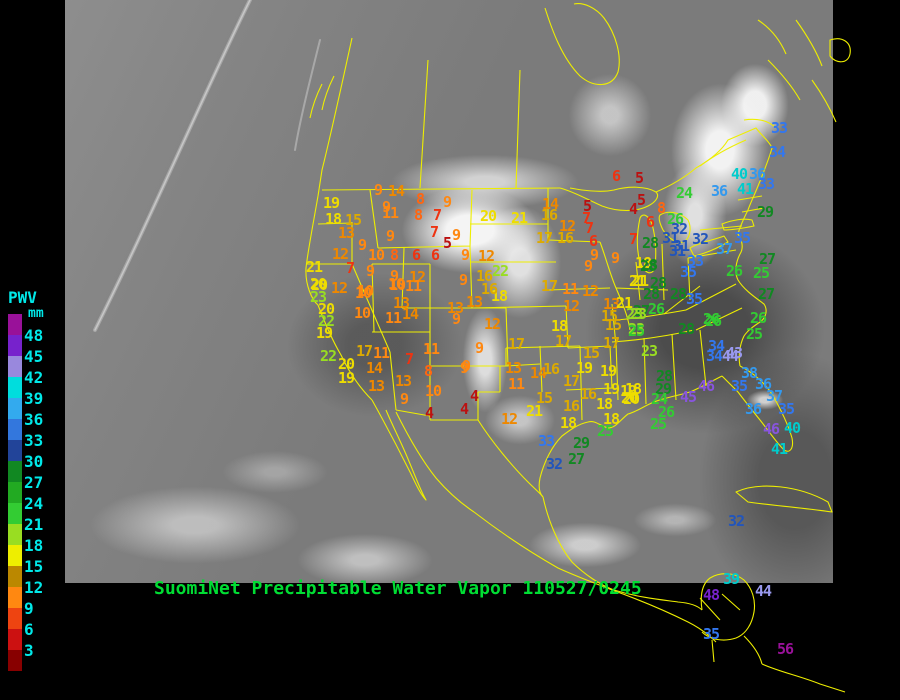 The width and height of the screenshot is (900, 700). Describe the element at coordinates (663, 389) in the screenshot. I see `station-pwv-value: 29` at that location.